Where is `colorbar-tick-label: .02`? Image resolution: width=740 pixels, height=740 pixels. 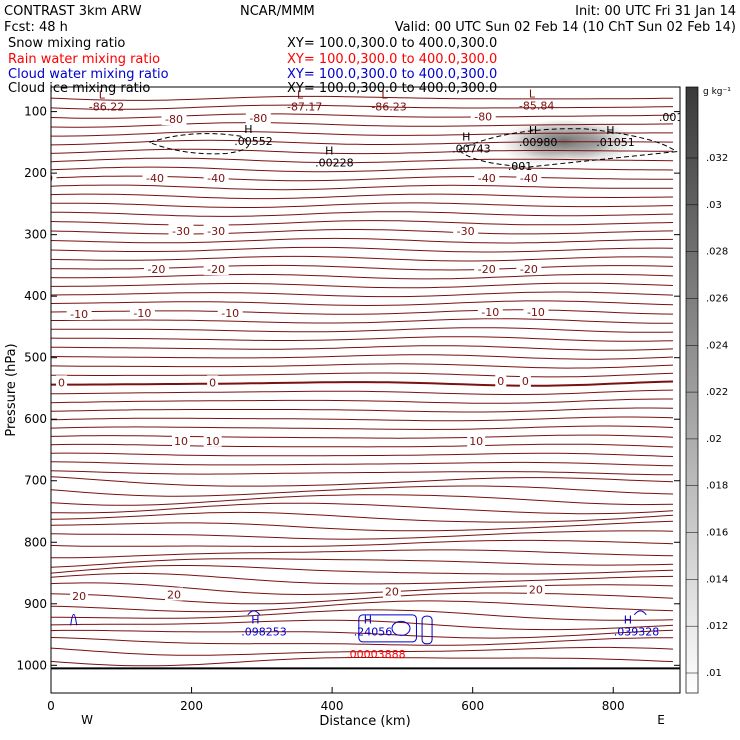
colorbar-tick-label: .02 is located at coordinates (714, 439).